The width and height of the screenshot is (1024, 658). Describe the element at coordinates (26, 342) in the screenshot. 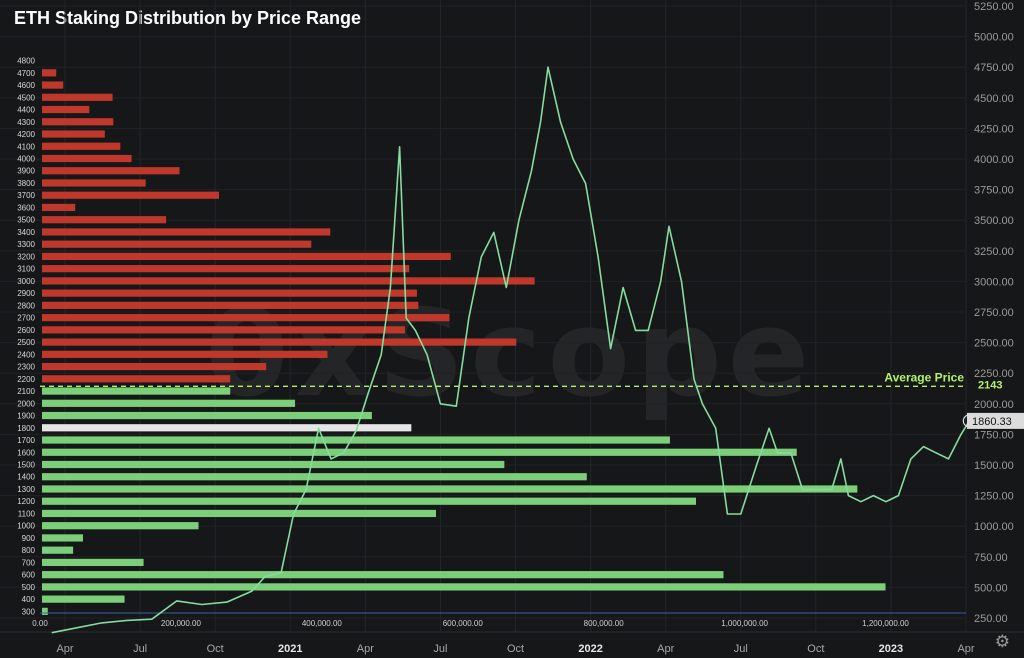

I see `price-bucket-label: 2500` at that location.